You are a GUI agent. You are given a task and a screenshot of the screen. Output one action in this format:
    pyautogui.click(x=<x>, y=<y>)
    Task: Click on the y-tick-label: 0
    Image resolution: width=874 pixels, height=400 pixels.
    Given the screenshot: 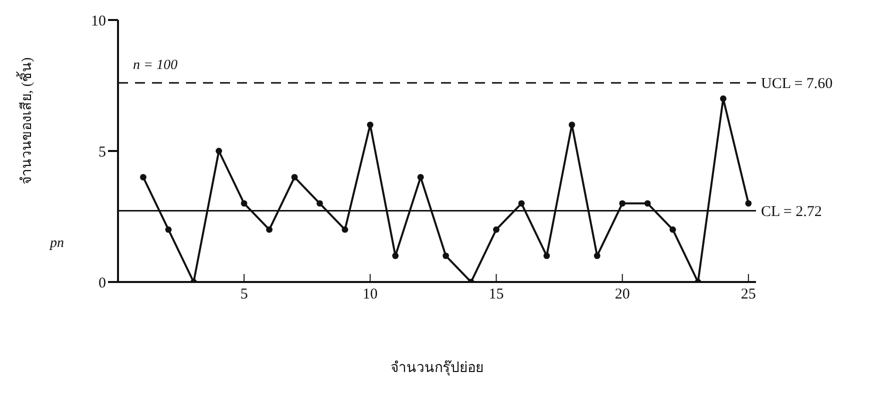 What is the action you would take?
    pyautogui.click(x=102, y=283)
    